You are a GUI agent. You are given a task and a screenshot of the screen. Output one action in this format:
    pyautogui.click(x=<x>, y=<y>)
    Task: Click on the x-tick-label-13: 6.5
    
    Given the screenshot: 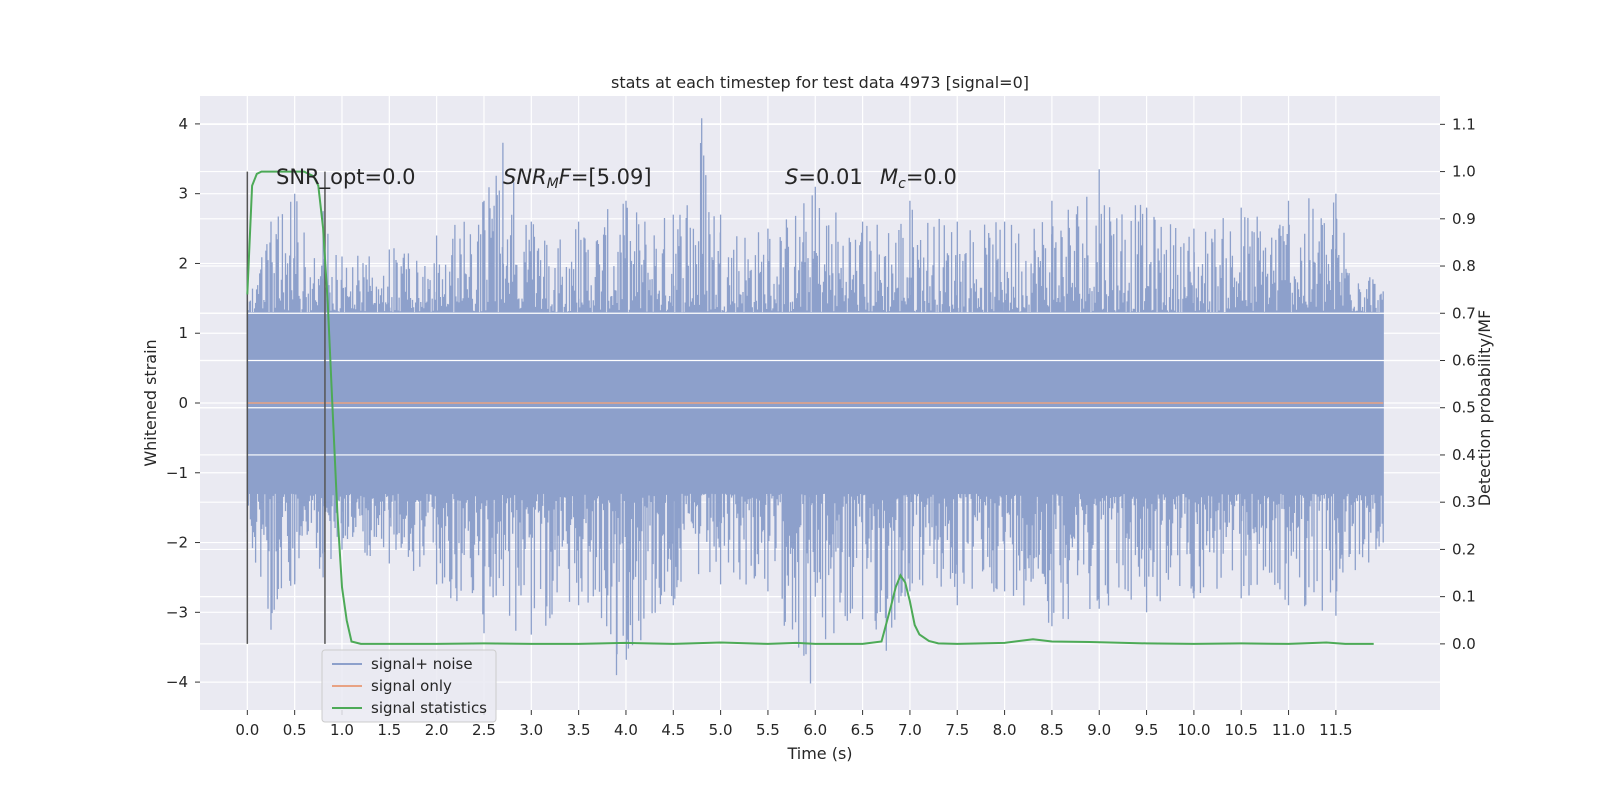 What is the action you would take?
    pyautogui.click(x=863, y=730)
    